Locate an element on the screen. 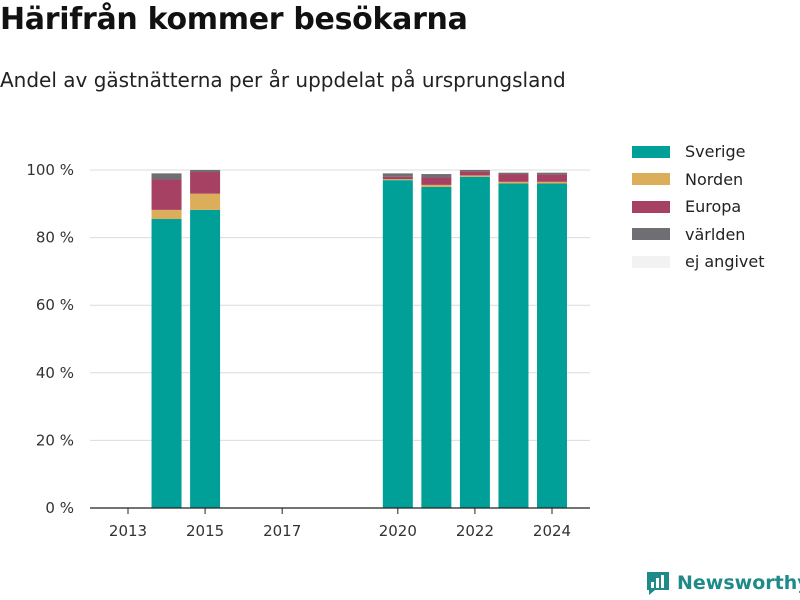 This screenshot has height=600, width=800. y-tick-label: 20 % is located at coordinates (55, 440).